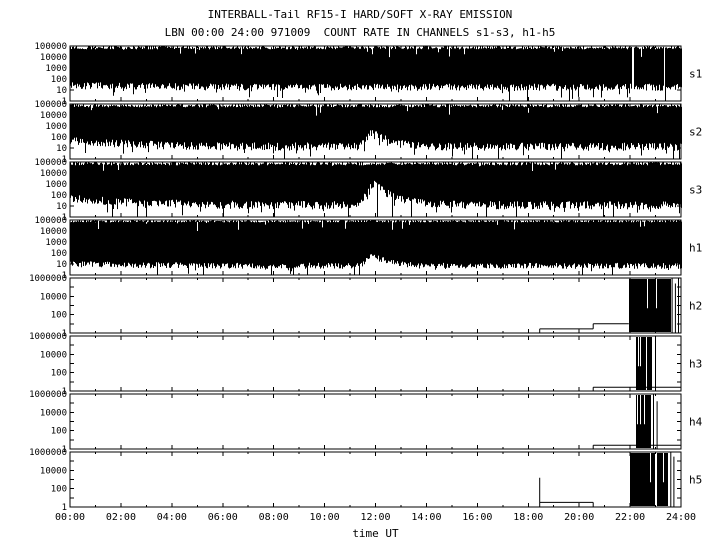  I want to click on x-tick-label: 12:00, so click(375, 517).